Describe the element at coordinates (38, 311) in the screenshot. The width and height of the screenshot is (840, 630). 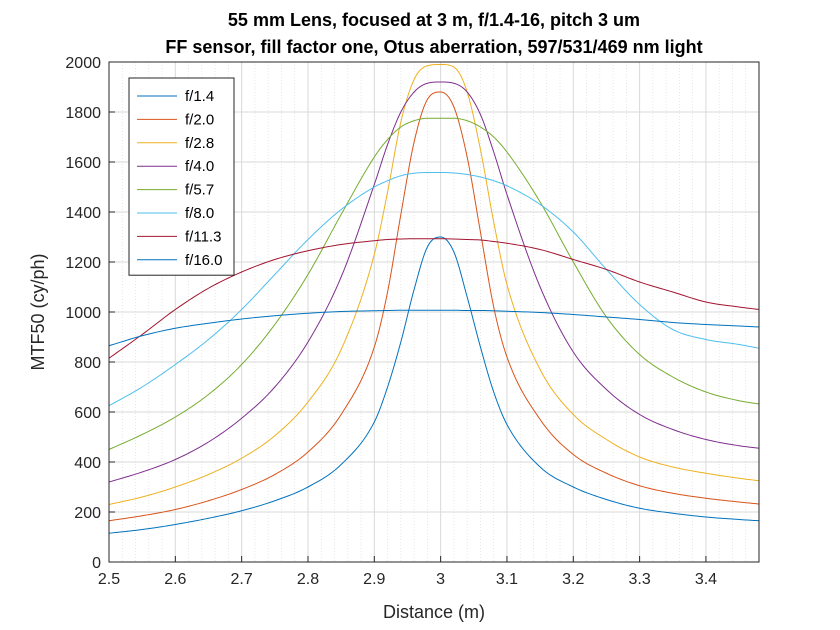
I see `y-axis-label: MTF50 (cy/ph)` at that location.